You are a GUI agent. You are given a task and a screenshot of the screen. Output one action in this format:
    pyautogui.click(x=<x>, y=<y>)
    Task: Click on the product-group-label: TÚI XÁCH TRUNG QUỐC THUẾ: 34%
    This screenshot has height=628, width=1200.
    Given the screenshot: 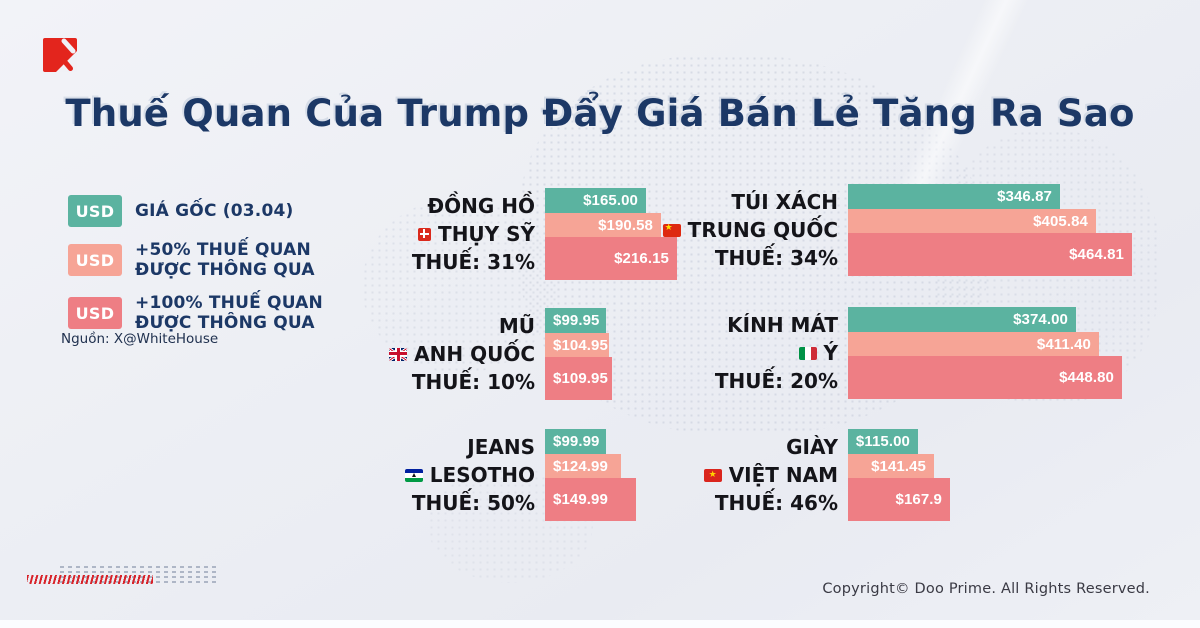 What is the action you would take?
    pyautogui.click(x=688, y=230)
    